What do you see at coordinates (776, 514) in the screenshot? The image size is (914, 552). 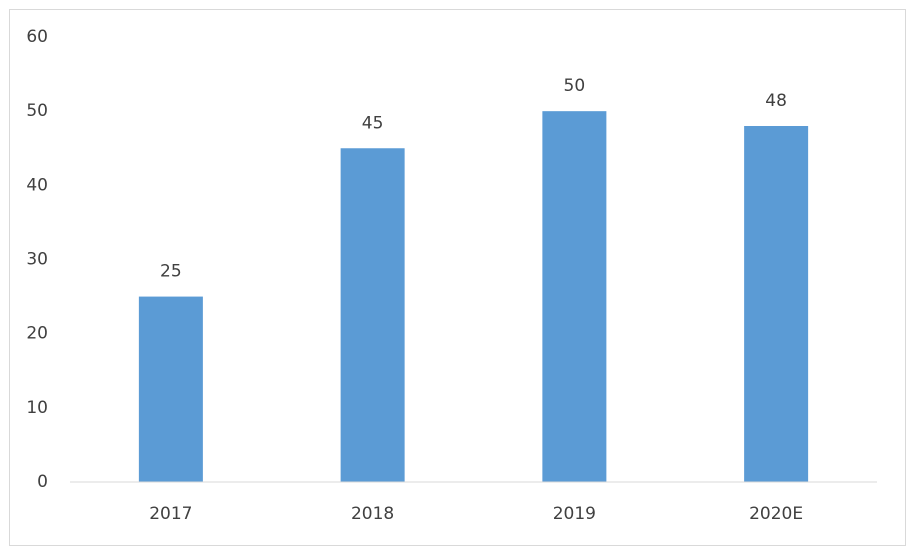 I see `x-tick-label: 2020E` at bounding box center [776, 514].